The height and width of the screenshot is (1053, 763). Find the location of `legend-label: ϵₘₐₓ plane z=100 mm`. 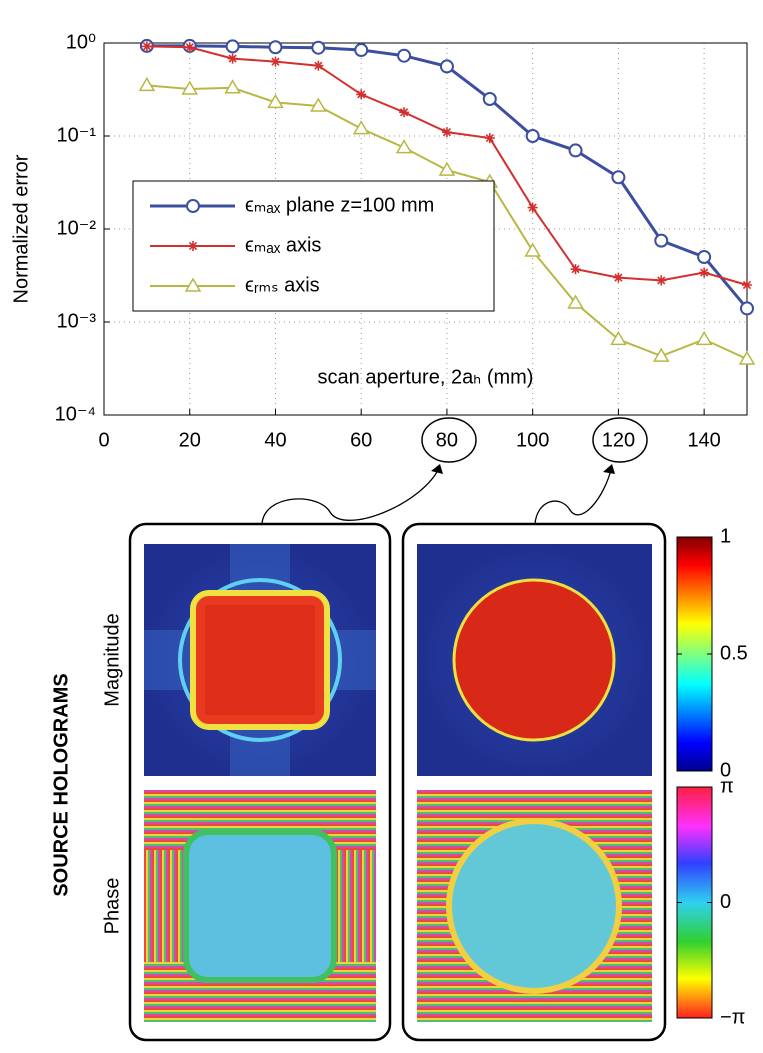

legend-label: ϵₘₐₓ plane z=100 mm is located at coordinates (339, 205).